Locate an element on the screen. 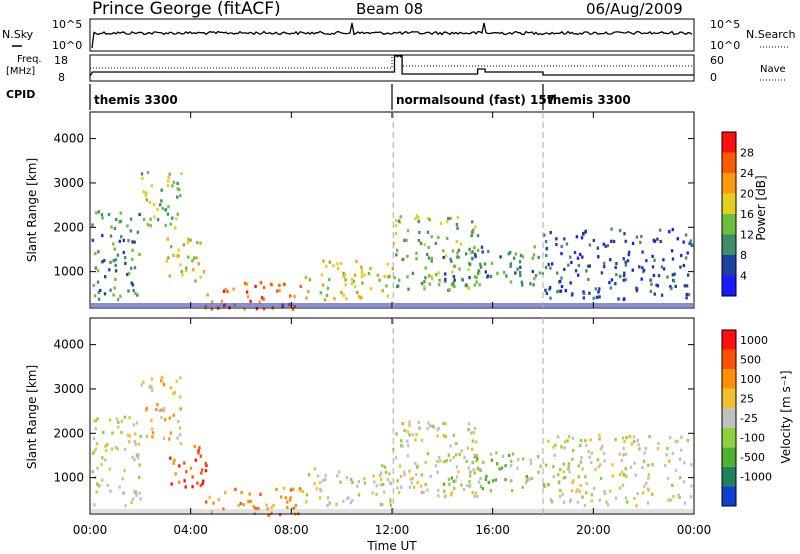  colorbar-tick-label: 25 is located at coordinates (747, 398).